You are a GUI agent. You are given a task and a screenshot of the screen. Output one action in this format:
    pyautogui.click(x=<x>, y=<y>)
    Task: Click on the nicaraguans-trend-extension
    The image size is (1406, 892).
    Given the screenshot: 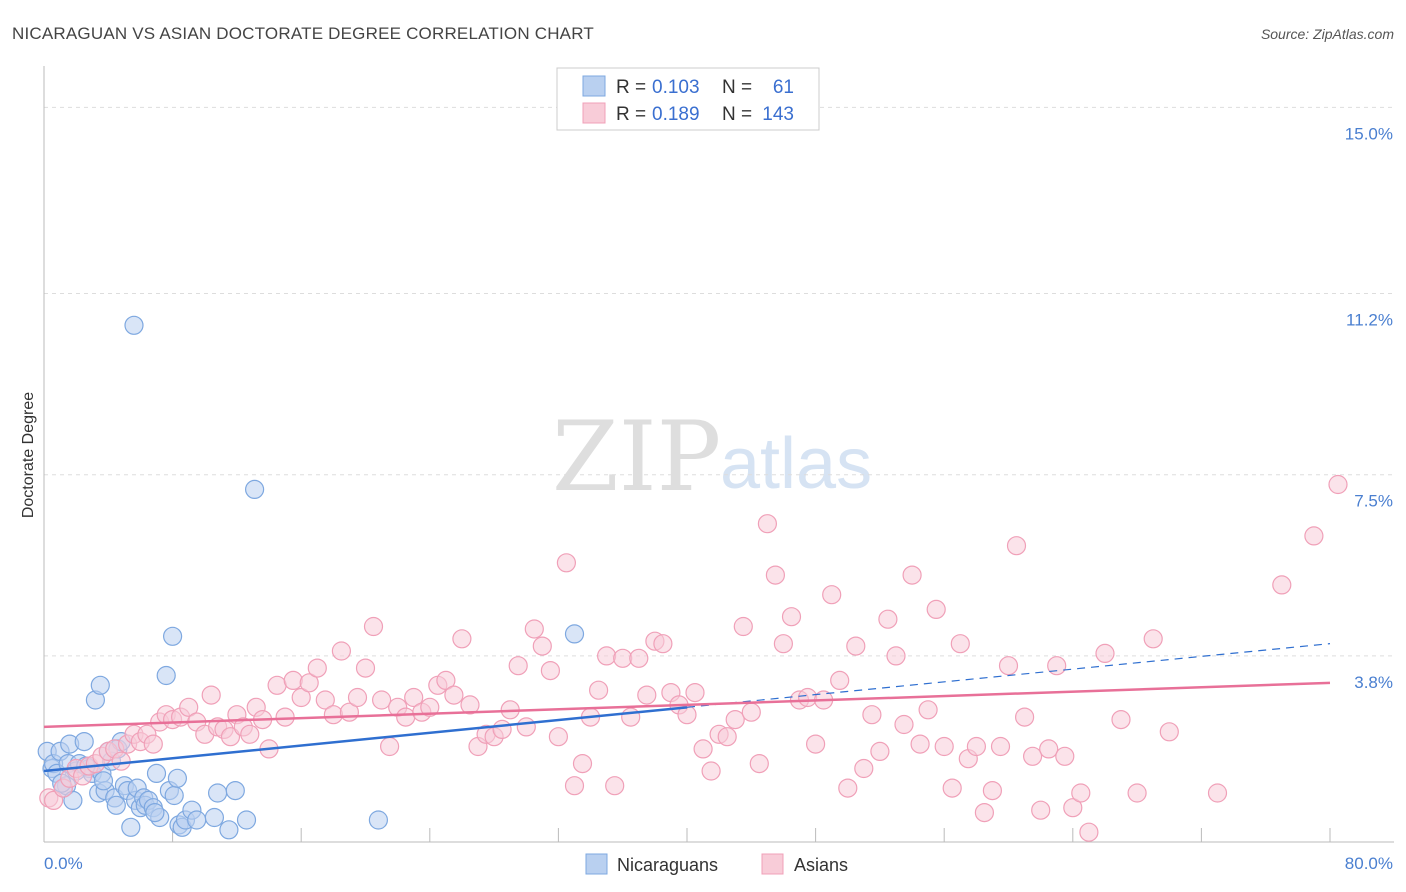 What is the action you would take?
    pyautogui.click(x=1008, y=675)
    